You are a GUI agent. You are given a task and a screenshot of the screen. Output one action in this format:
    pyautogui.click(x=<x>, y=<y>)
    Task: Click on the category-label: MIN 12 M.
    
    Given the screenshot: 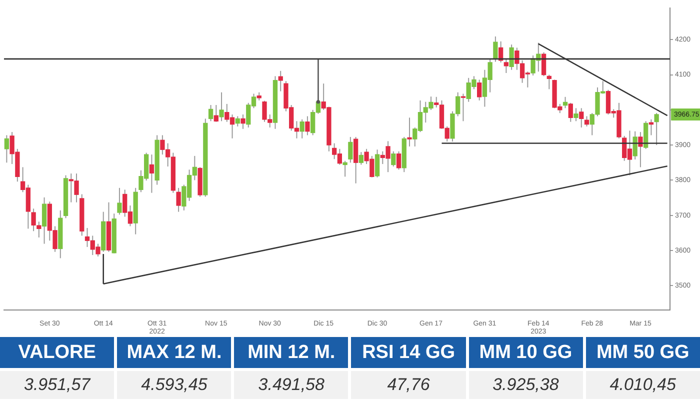 What is the action you would take?
    pyautogui.click(x=291, y=352)
    